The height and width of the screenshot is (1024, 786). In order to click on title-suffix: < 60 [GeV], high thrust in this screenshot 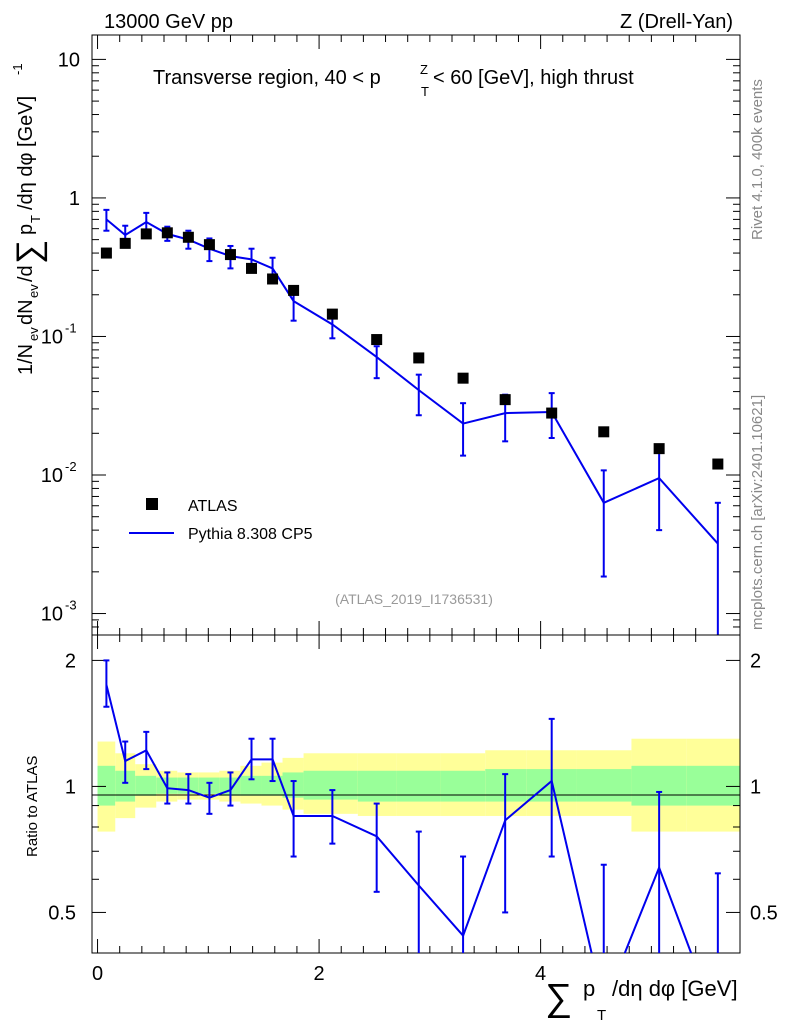, I will do `click(533, 78)`.